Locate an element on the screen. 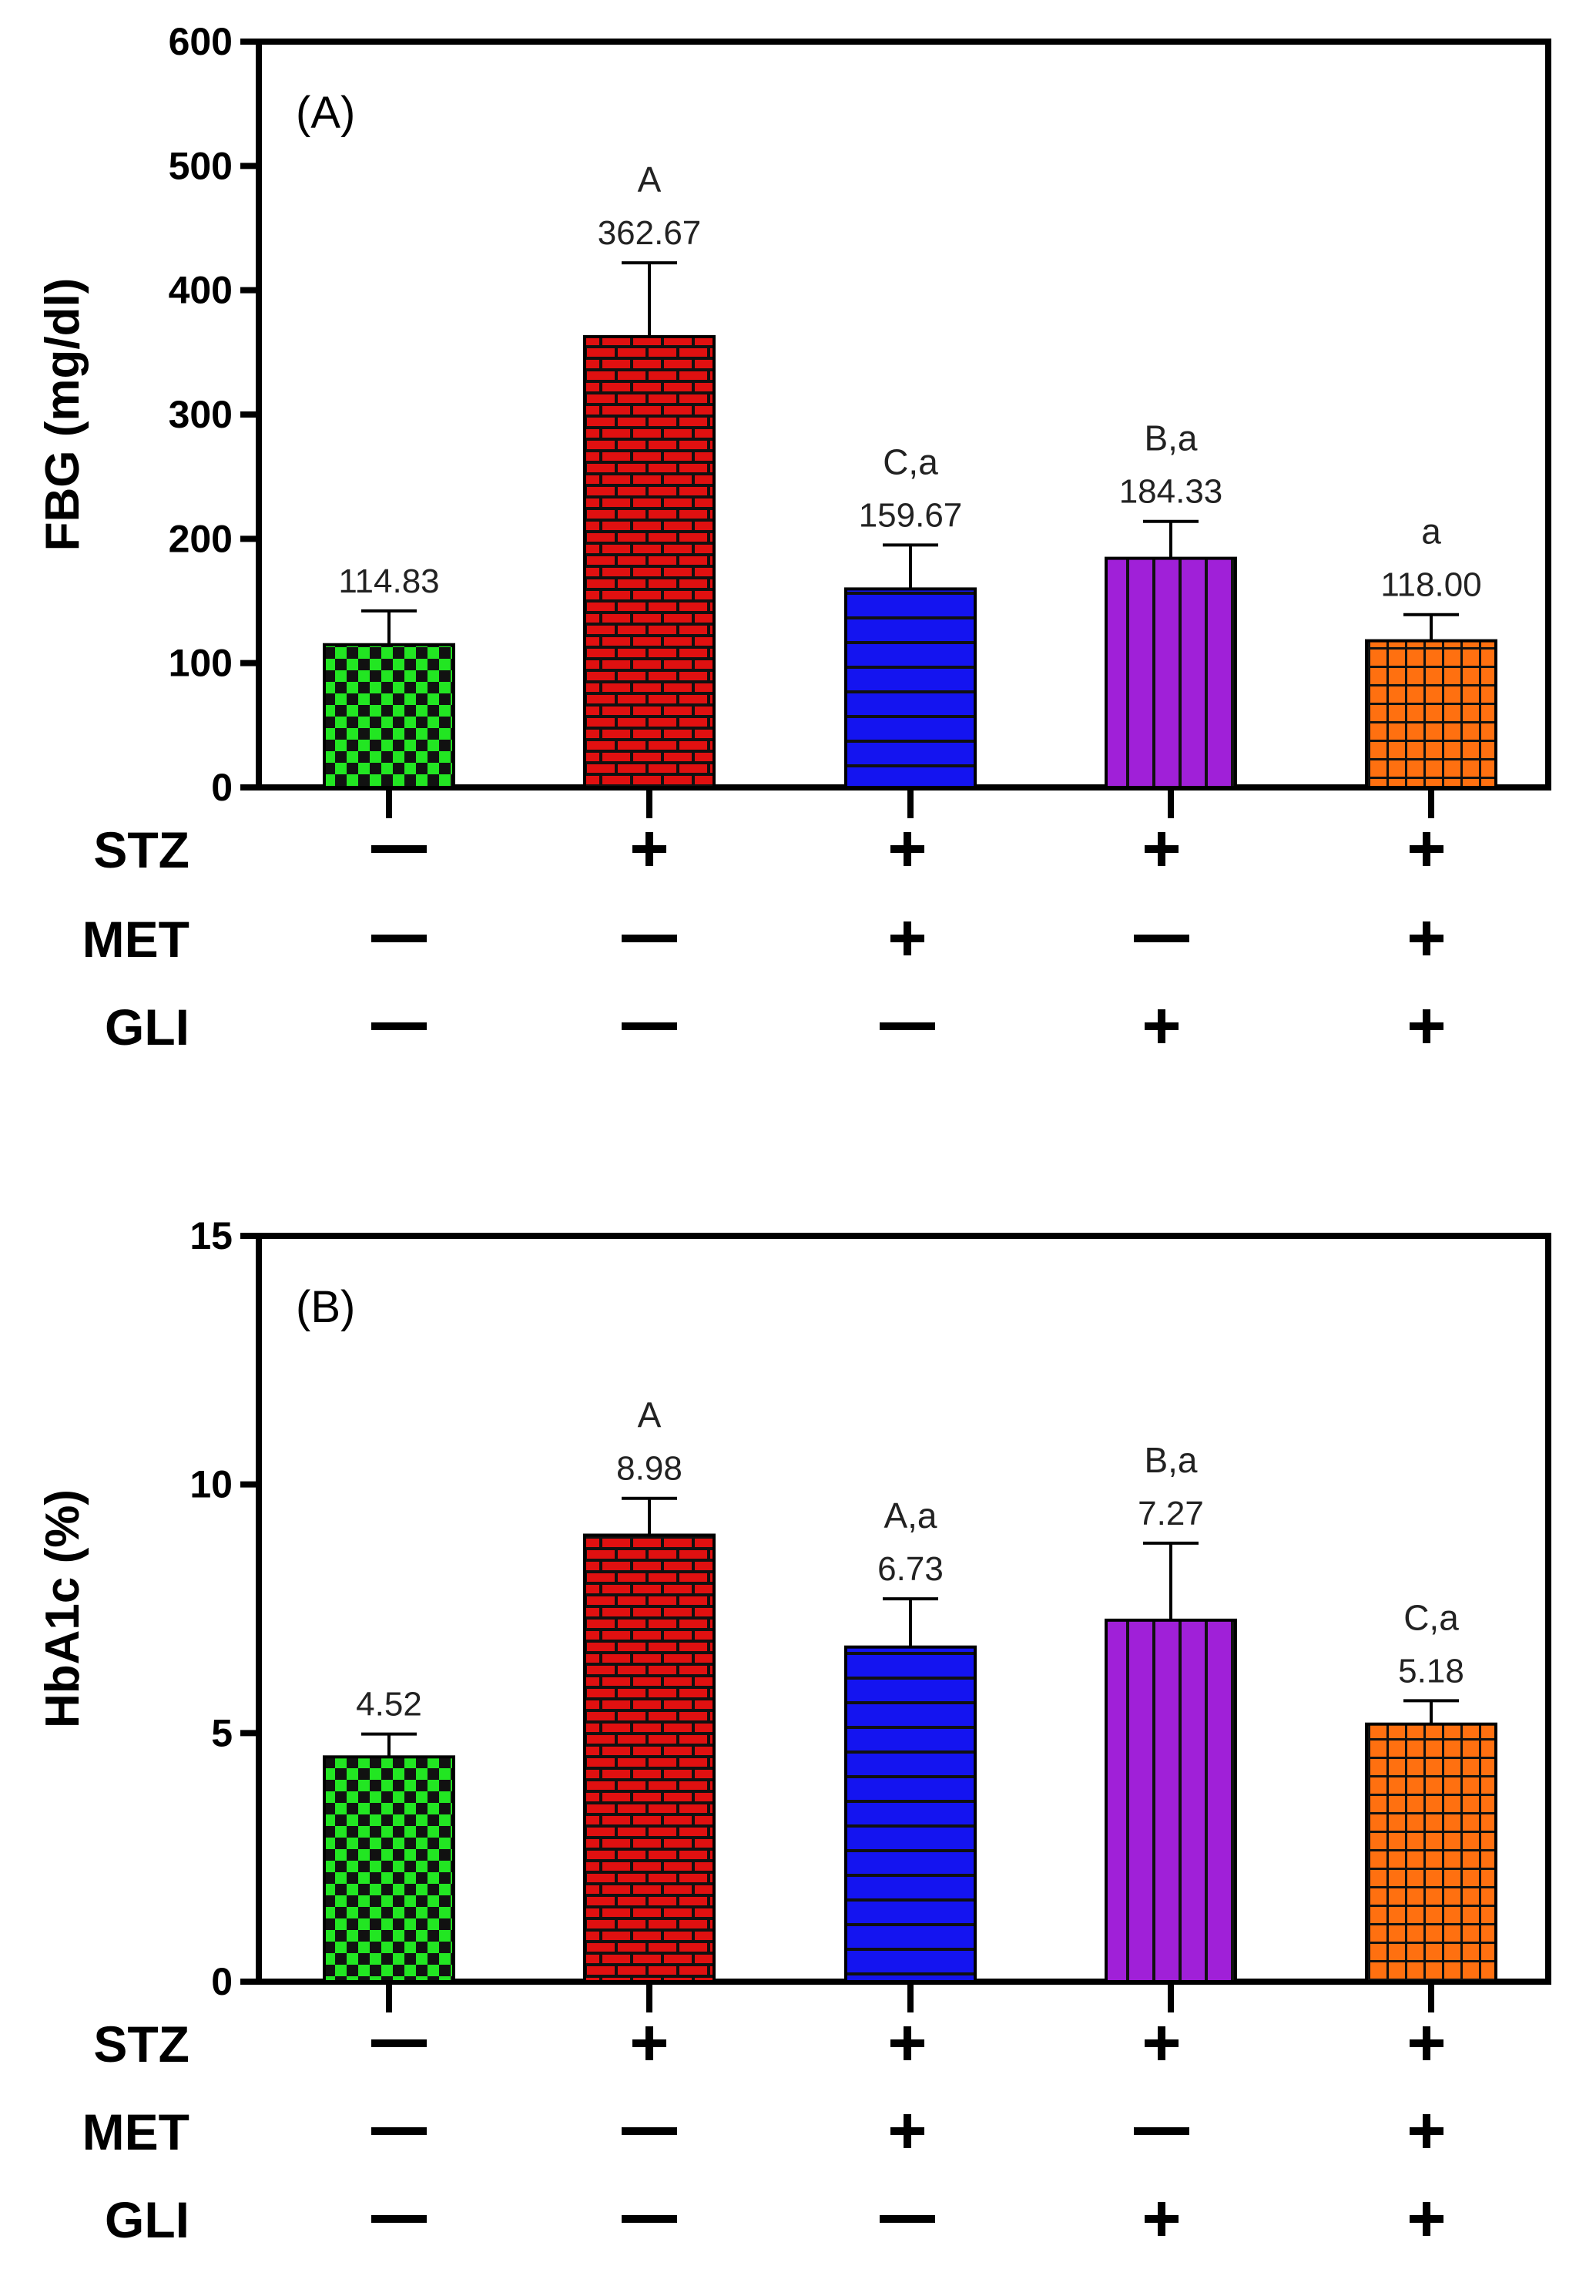 This screenshot has height=2296, width=1596. y-axis-label: FBG (mg/dl) is located at coordinates (63, 415).